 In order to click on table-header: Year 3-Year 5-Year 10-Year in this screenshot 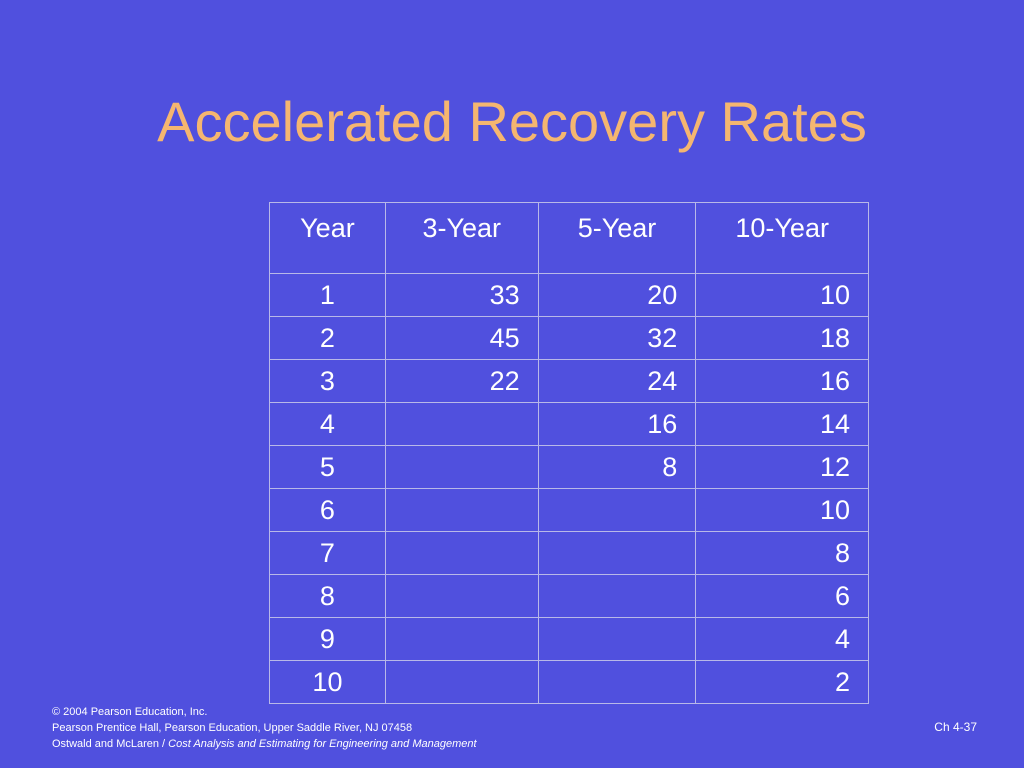, I will do `click(569, 238)`.